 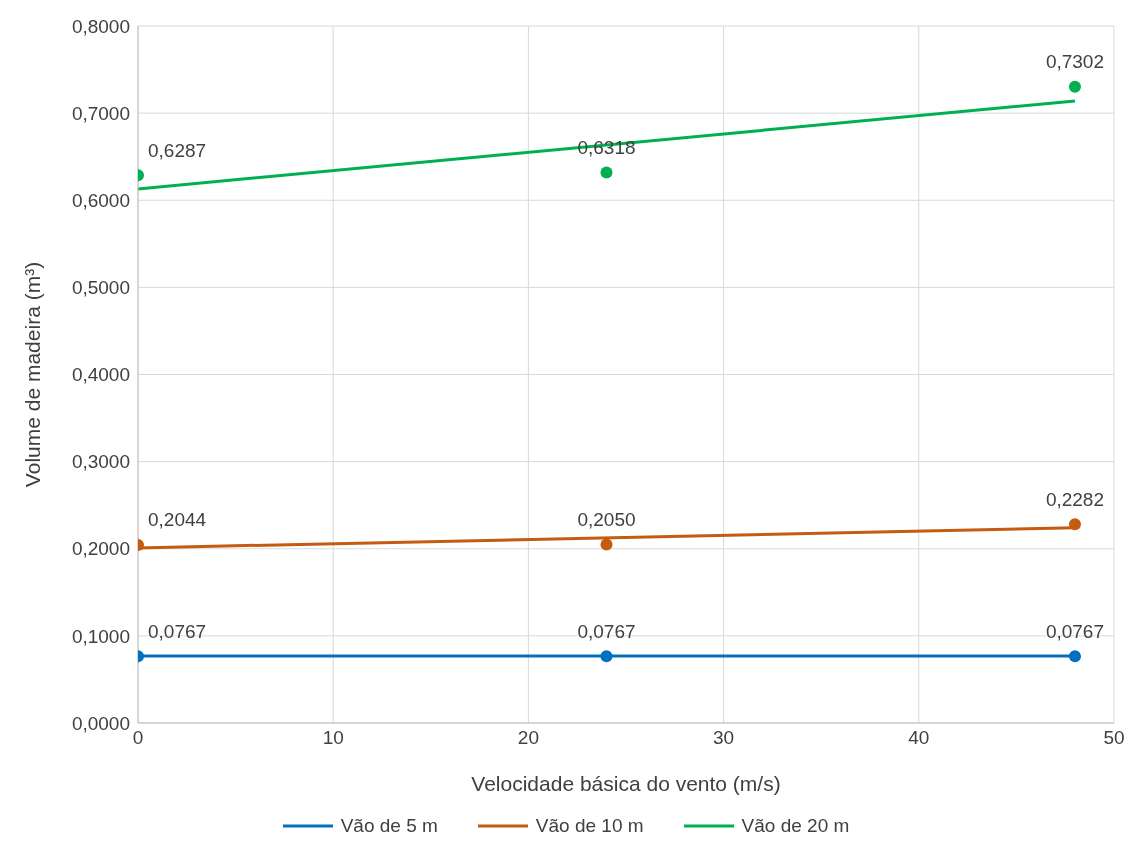 What do you see at coordinates (1075, 499) in the screenshot?
I see `data-label: 0,2282` at bounding box center [1075, 499].